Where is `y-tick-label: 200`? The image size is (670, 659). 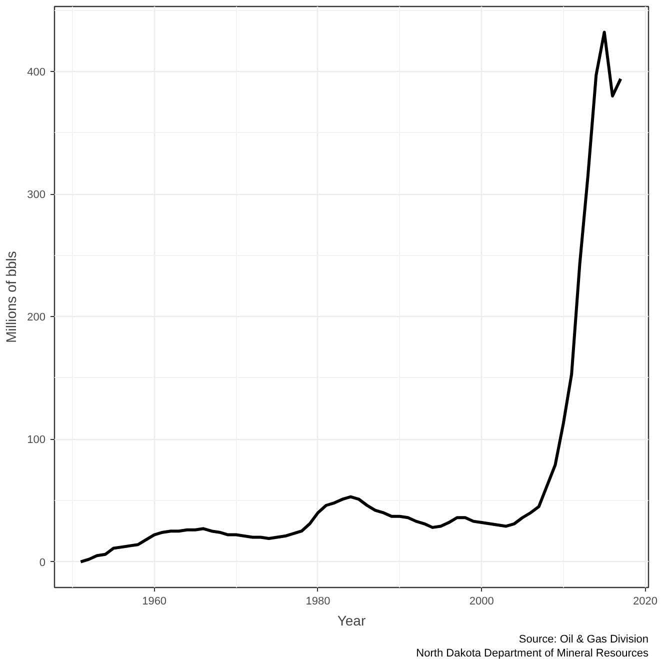 y-tick-label: 200 is located at coordinates (36, 318).